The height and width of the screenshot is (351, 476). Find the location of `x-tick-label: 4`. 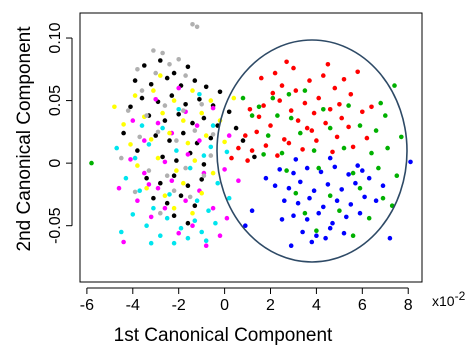

x-tick-label: 4 is located at coordinates (316, 305).